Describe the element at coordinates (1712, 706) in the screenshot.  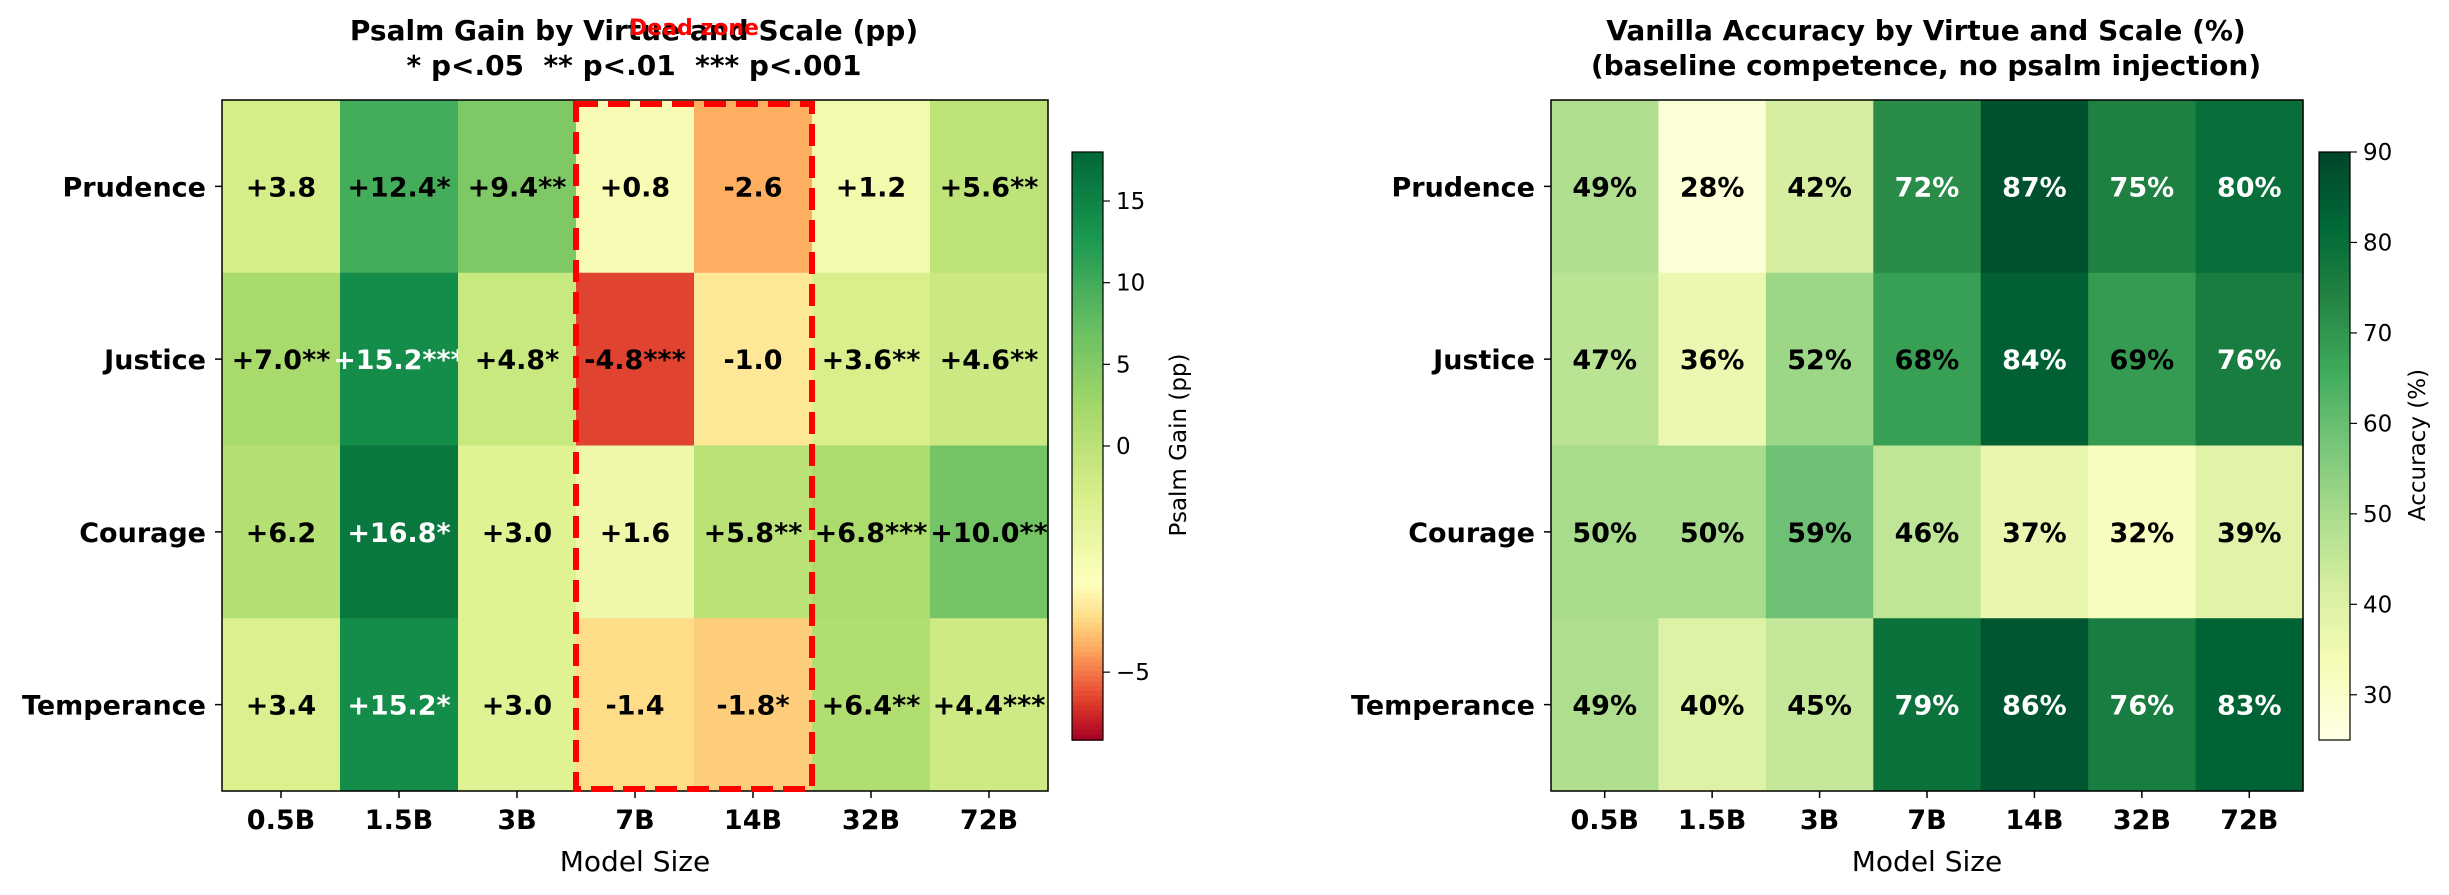
I see `cell-value-label: 40%` at that location.